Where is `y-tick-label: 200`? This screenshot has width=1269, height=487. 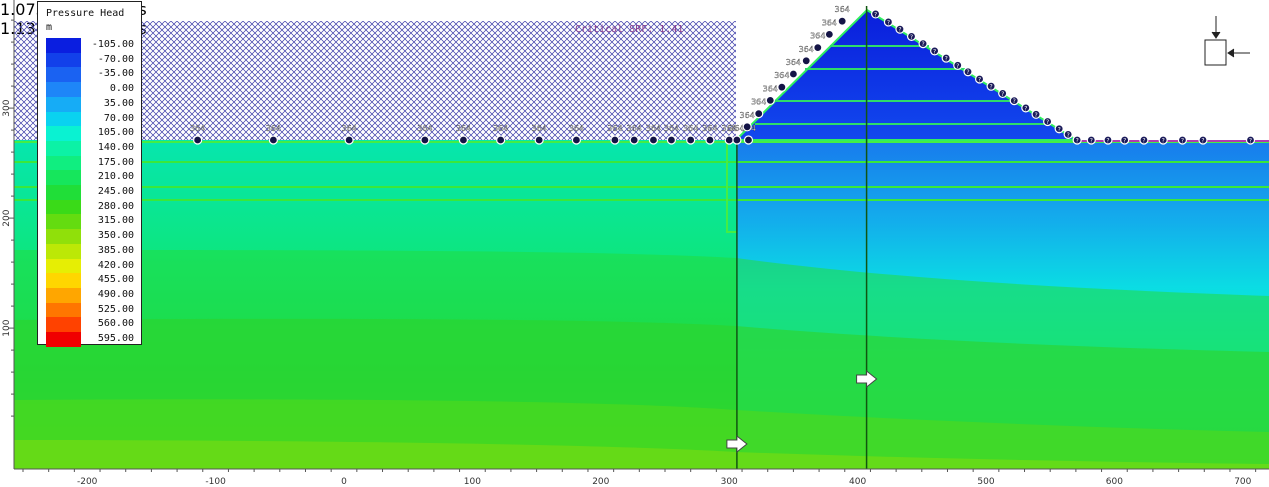 y-tick-label: 200 is located at coordinates (7, 217).